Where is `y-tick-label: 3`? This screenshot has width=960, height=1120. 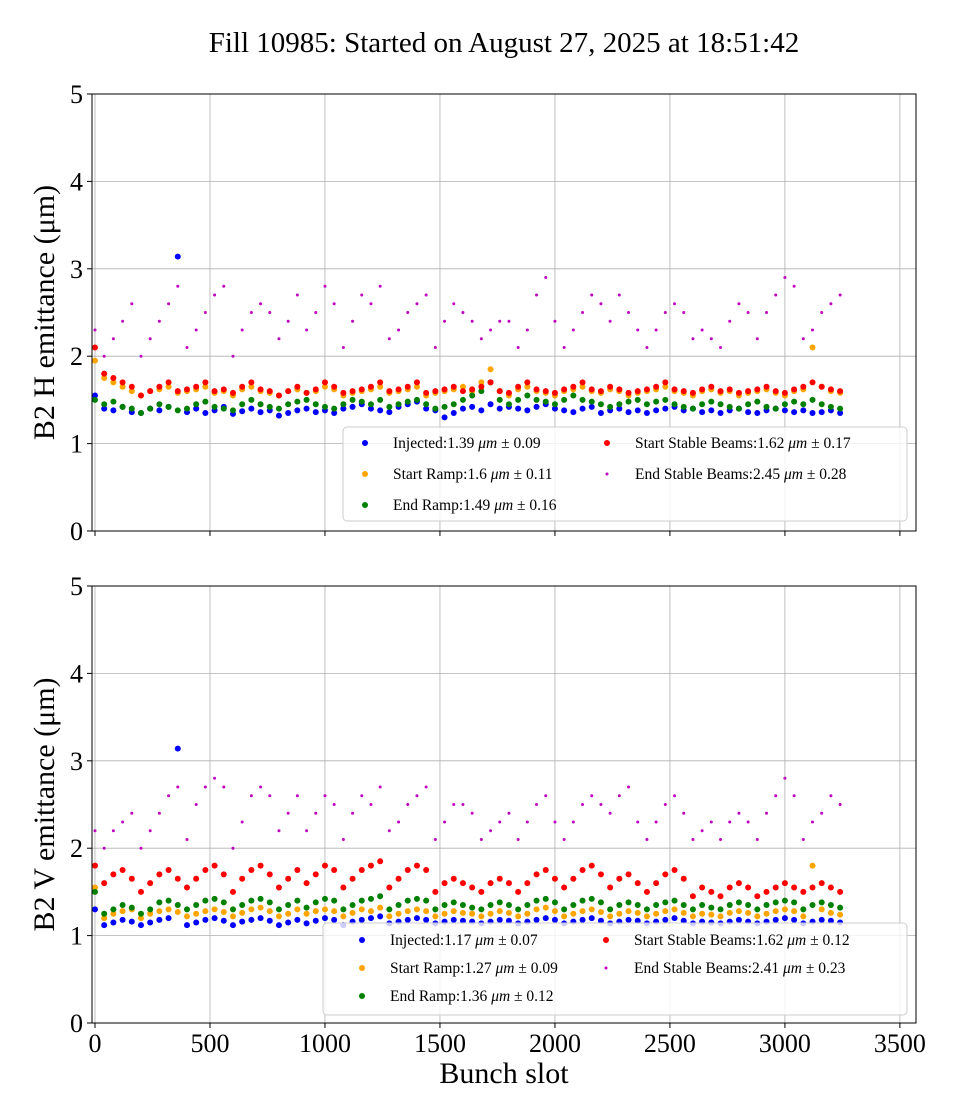 y-tick-label: 3 is located at coordinates (76, 269).